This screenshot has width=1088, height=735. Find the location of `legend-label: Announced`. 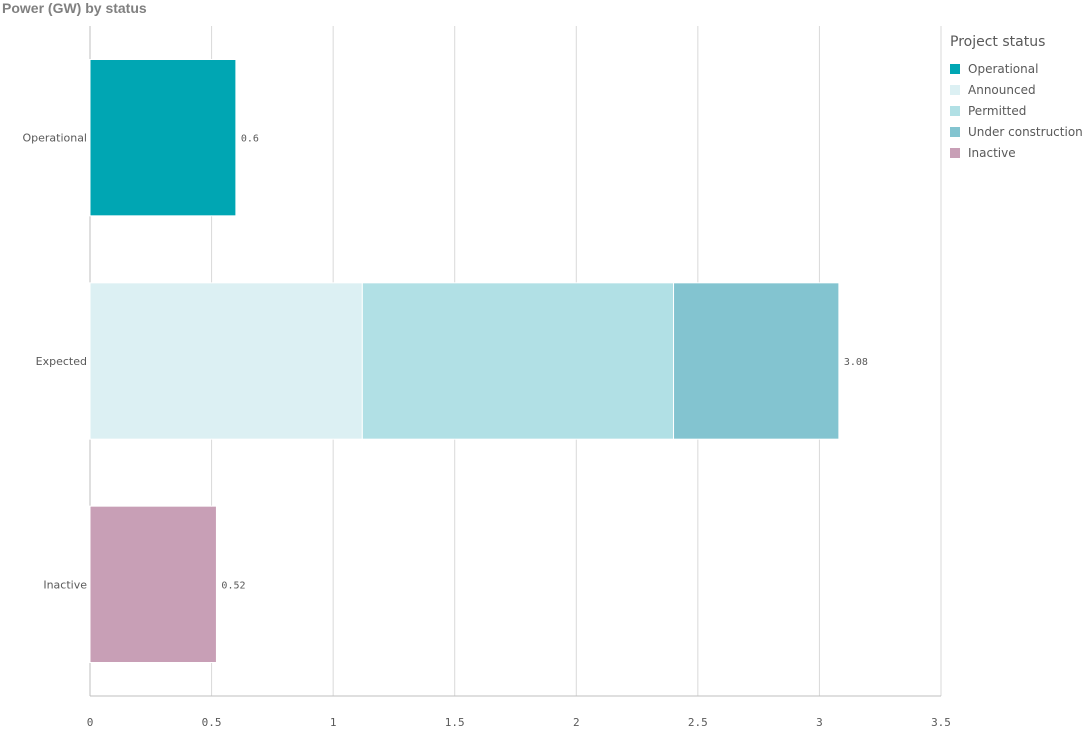

legend-label: Announced is located at coordinates (1002, 89).